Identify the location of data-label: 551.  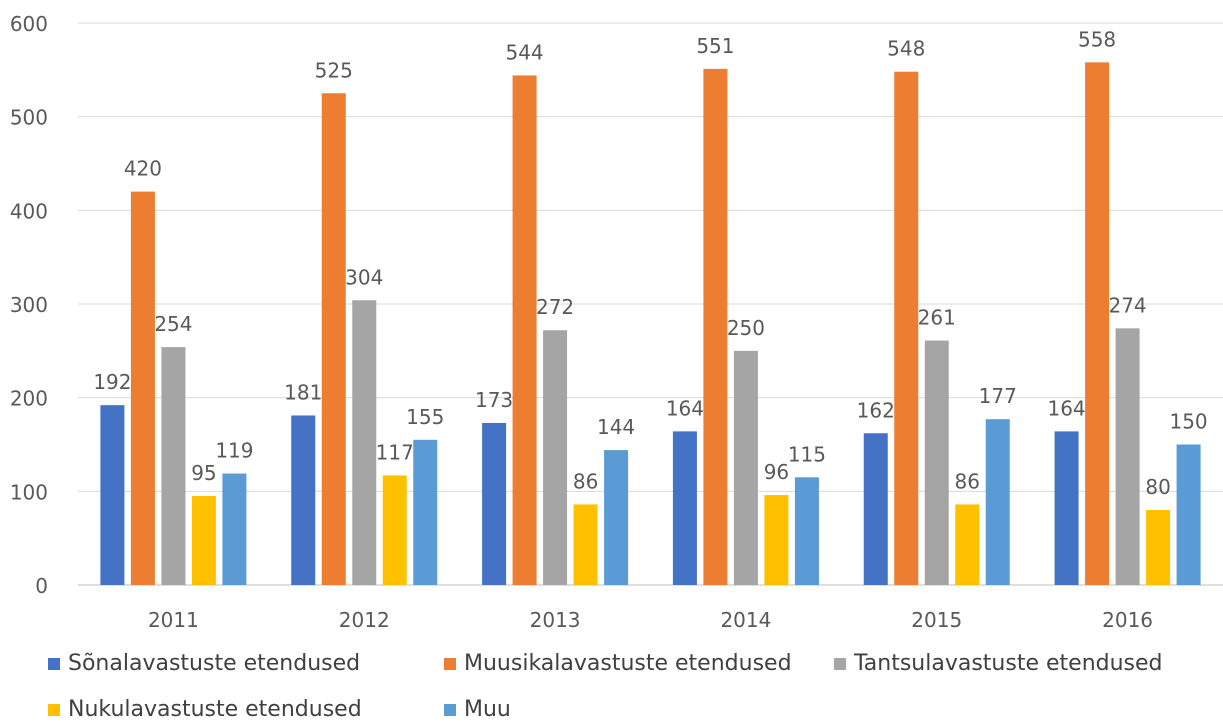
(715, 46).